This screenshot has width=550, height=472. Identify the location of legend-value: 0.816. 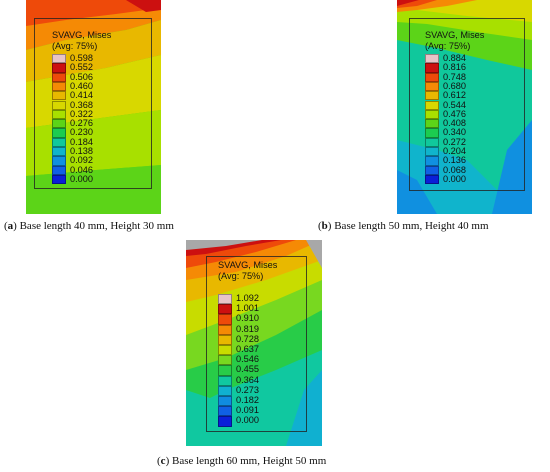
(454, 67).